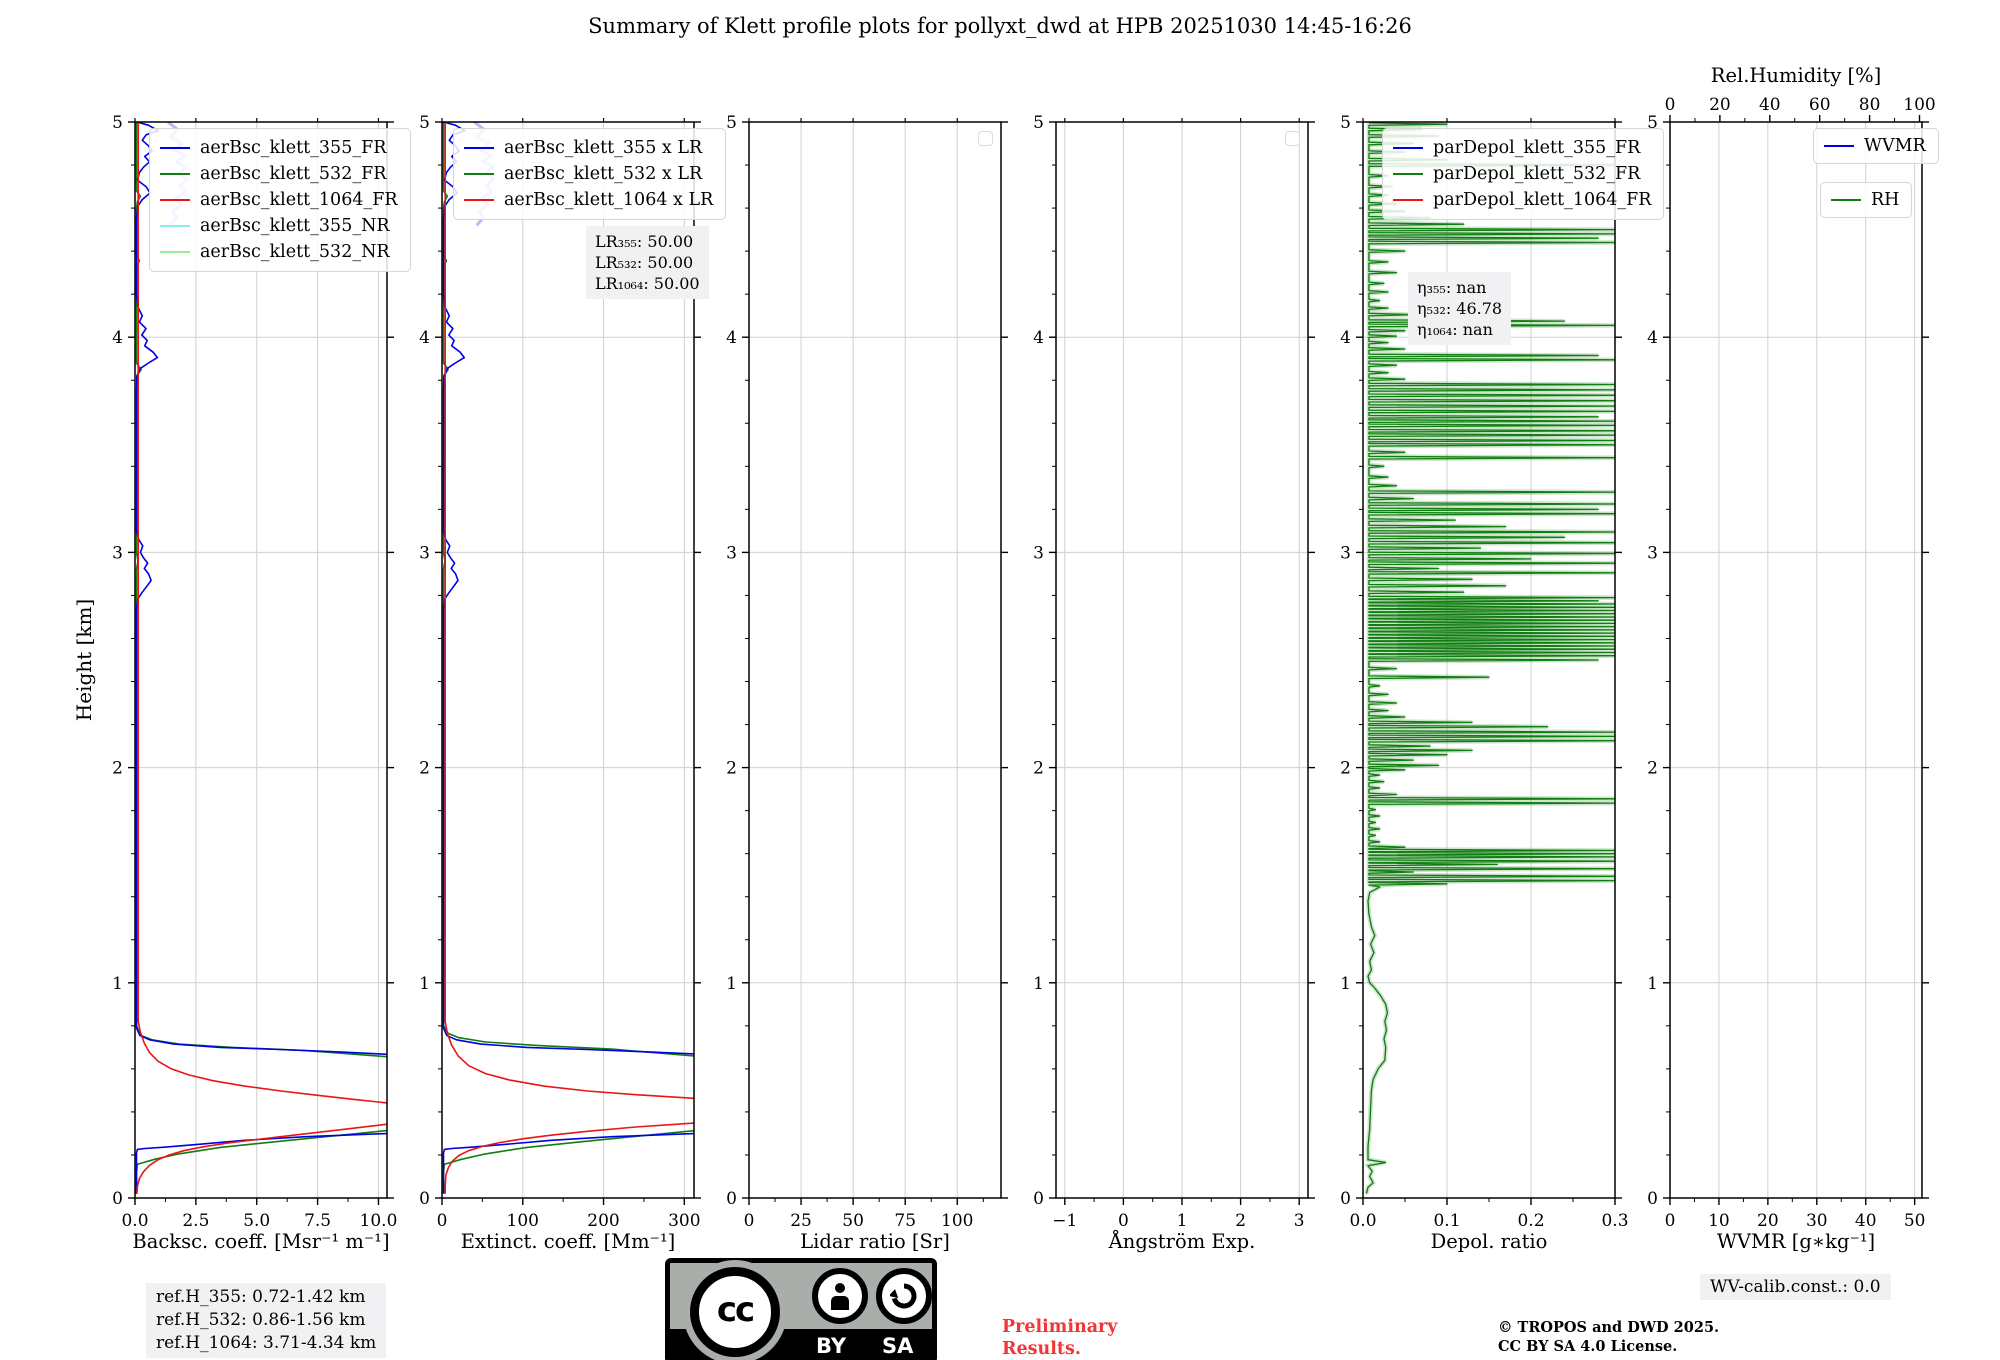 The image size is (2000, 1360). What do you see at coordinates (293, 148) in the screenshot?
I see `legend-label: aerBsc_klett_355_FR` at bounding box center [293, 148].